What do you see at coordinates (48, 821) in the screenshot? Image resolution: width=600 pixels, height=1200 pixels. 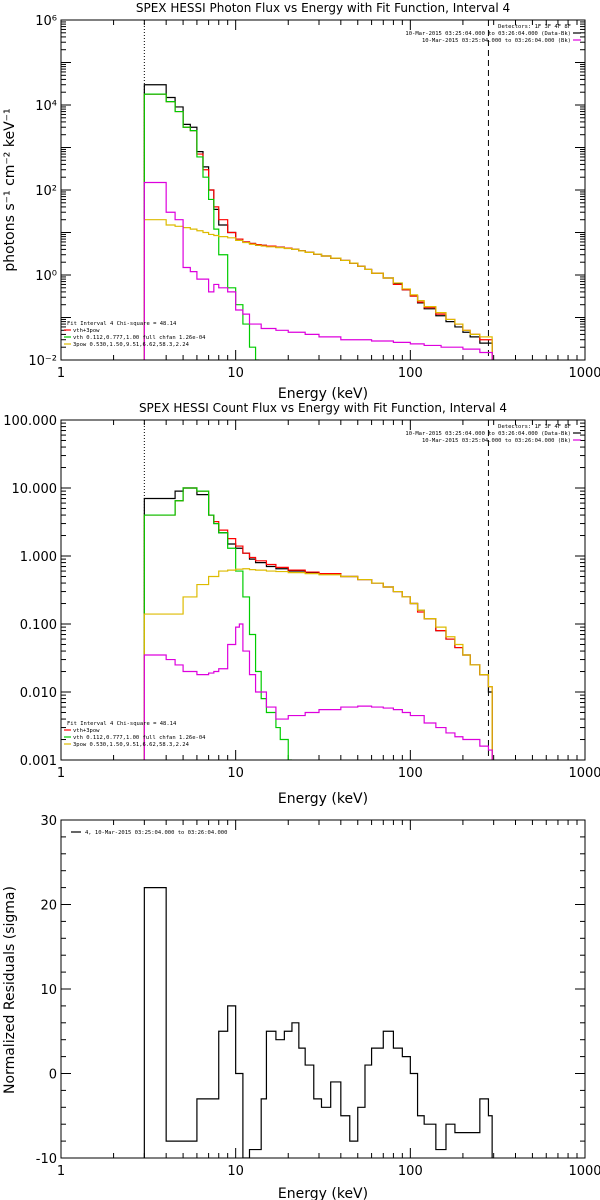 I see `residuals-y-tick-label: 30` at bounding box center [48, 821].